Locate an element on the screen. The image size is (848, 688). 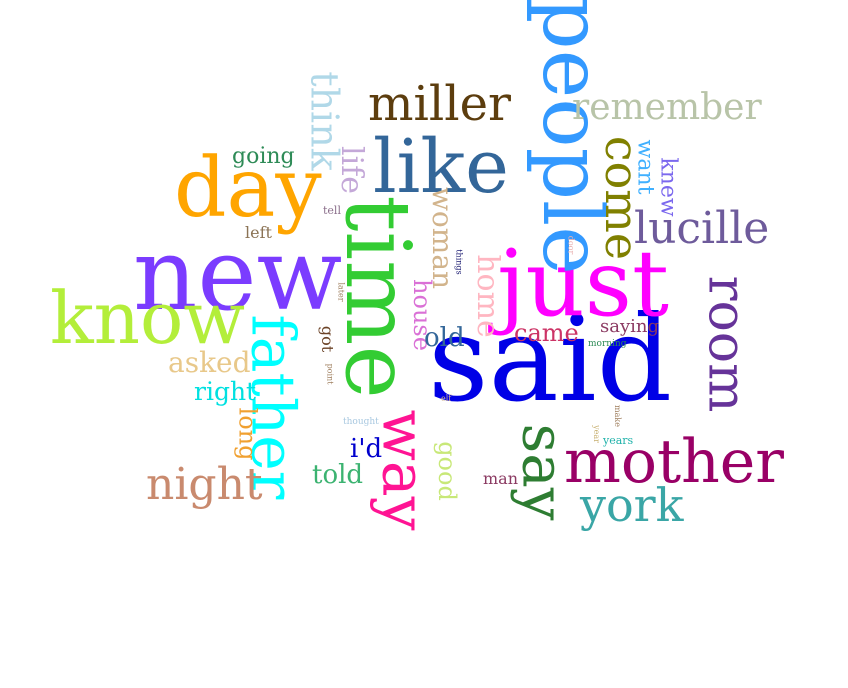
word-point: point is located at coordinates (330, 374).